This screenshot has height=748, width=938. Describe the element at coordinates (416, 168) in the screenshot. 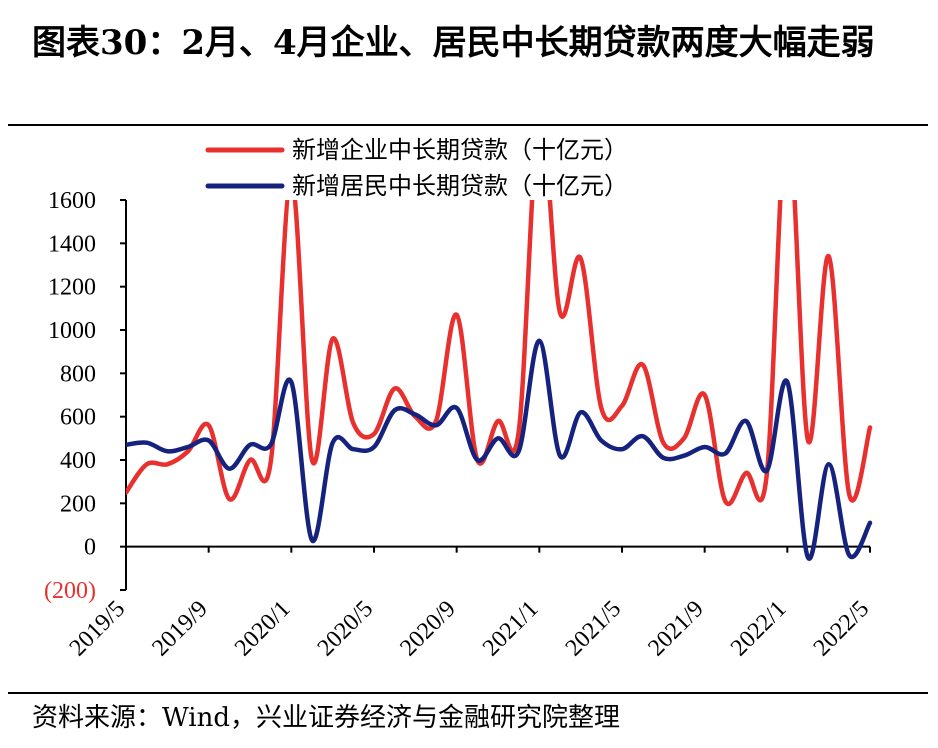

I see `legend: 新增企业中长期贷款（十亿元） 新增居民中长期贷款（十亿元）` at that location.